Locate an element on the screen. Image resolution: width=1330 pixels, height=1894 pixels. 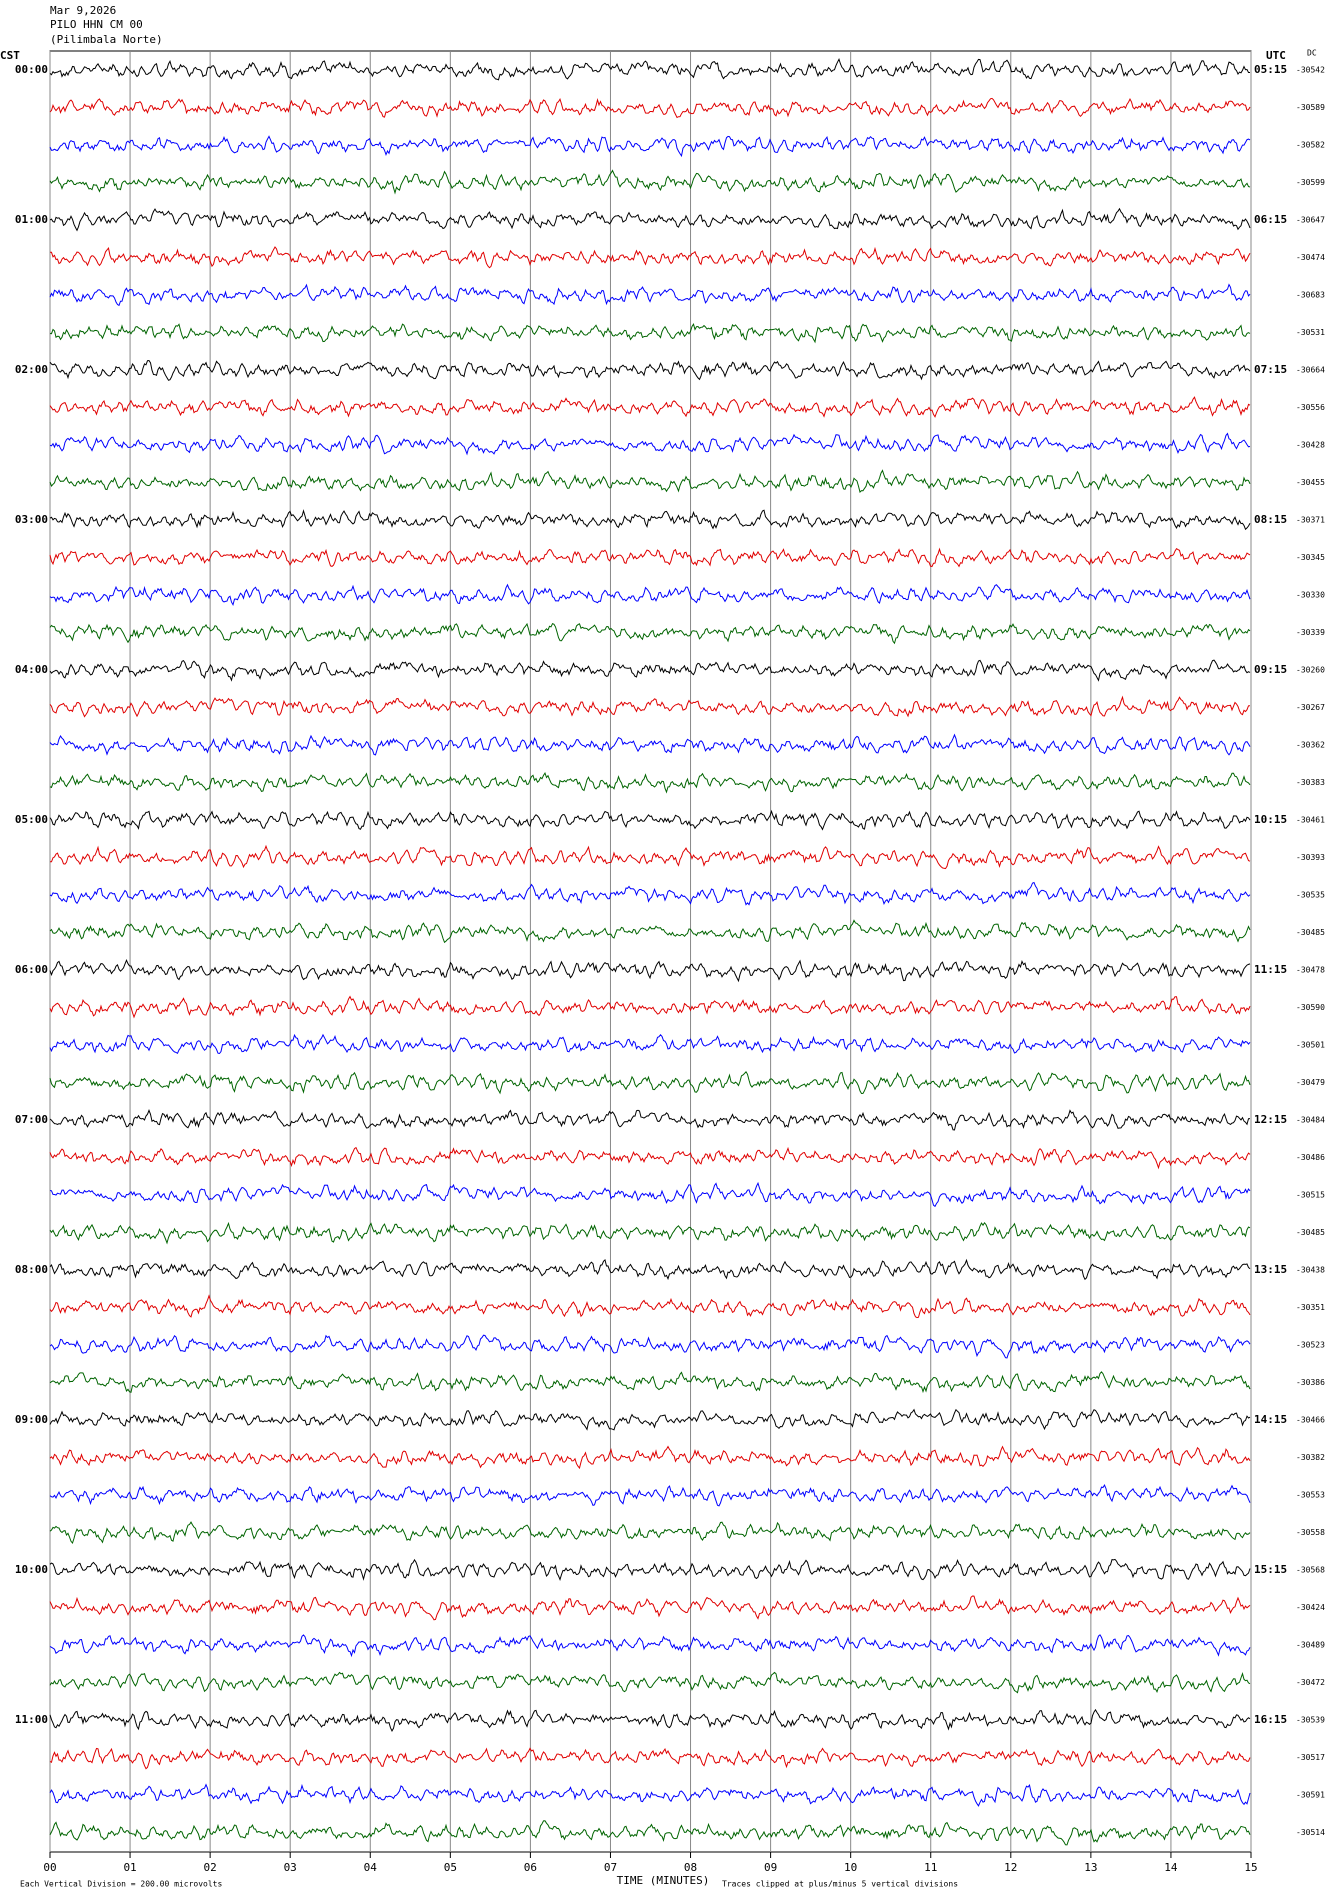
dc-value: -30501 is located at coordinates (1310, 1045).